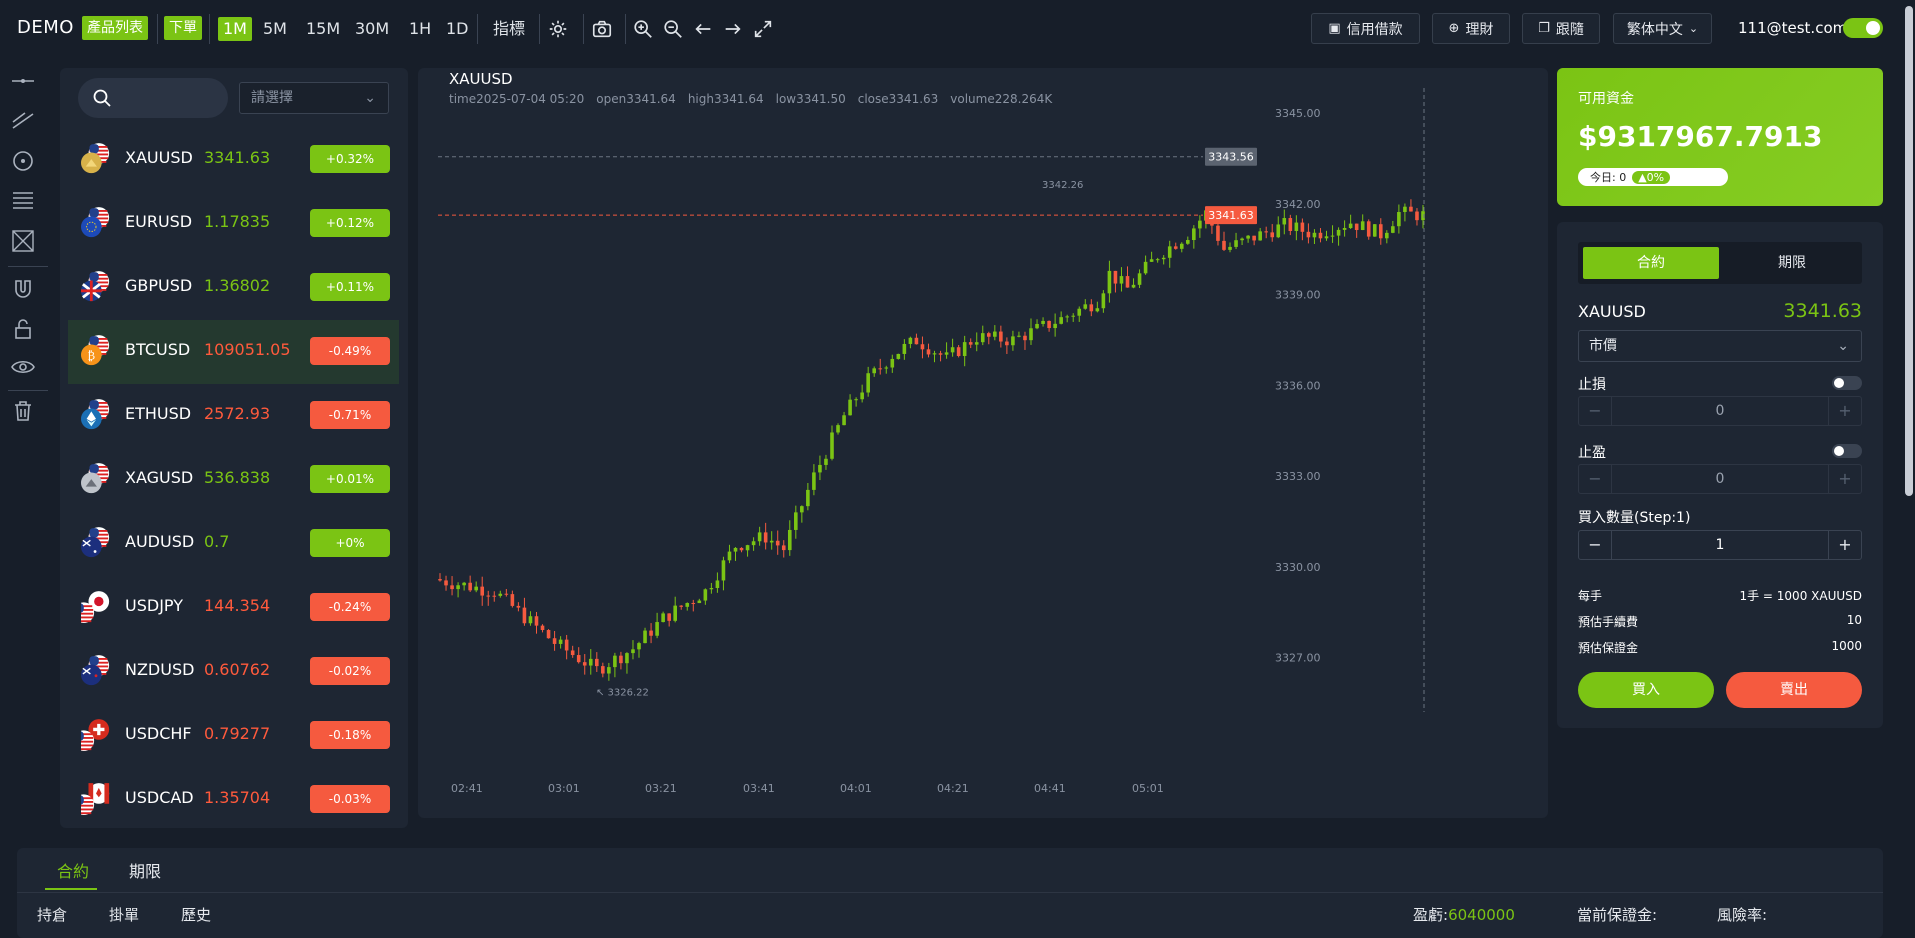 This screenshot has width=1915, height=938. What do you see at coordinates (1792, 263) in the screenshot?
I see `tab-futures: 期限` at bounding box center [1792, 263].